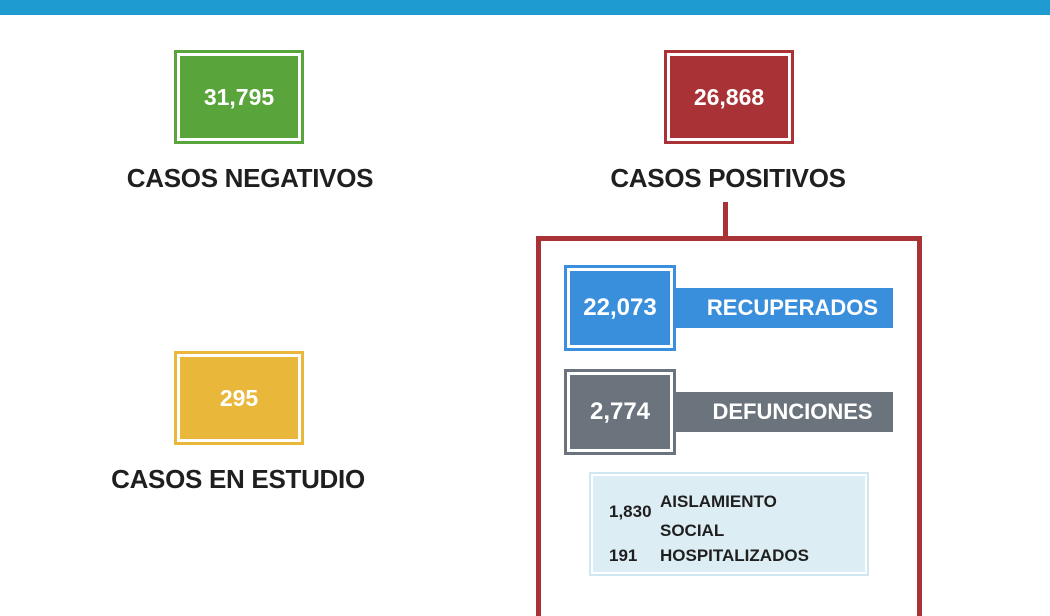 Image resolution: width=1050 pixels, height=616 pixels. I want to click on recovered-box: 22,073, so click(620, 308).